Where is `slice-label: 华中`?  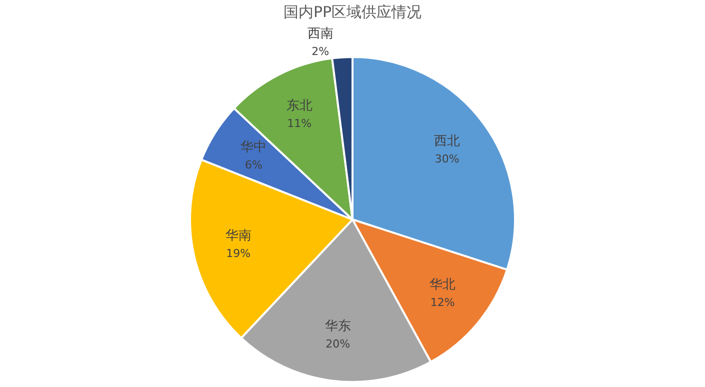
slice-label: 华中 is located at coordinates (253, 148).